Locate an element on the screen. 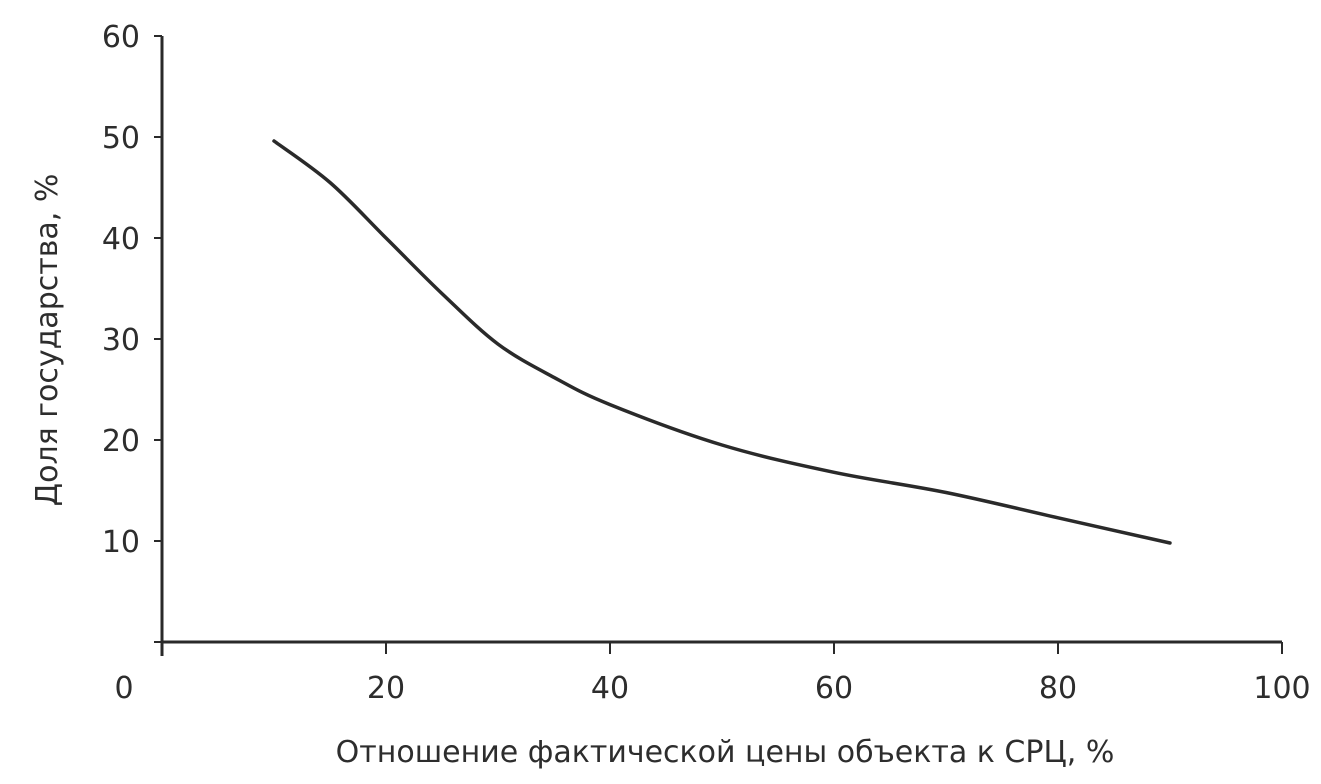  x-tick-label: 60 is located at coordinates (834, 688).